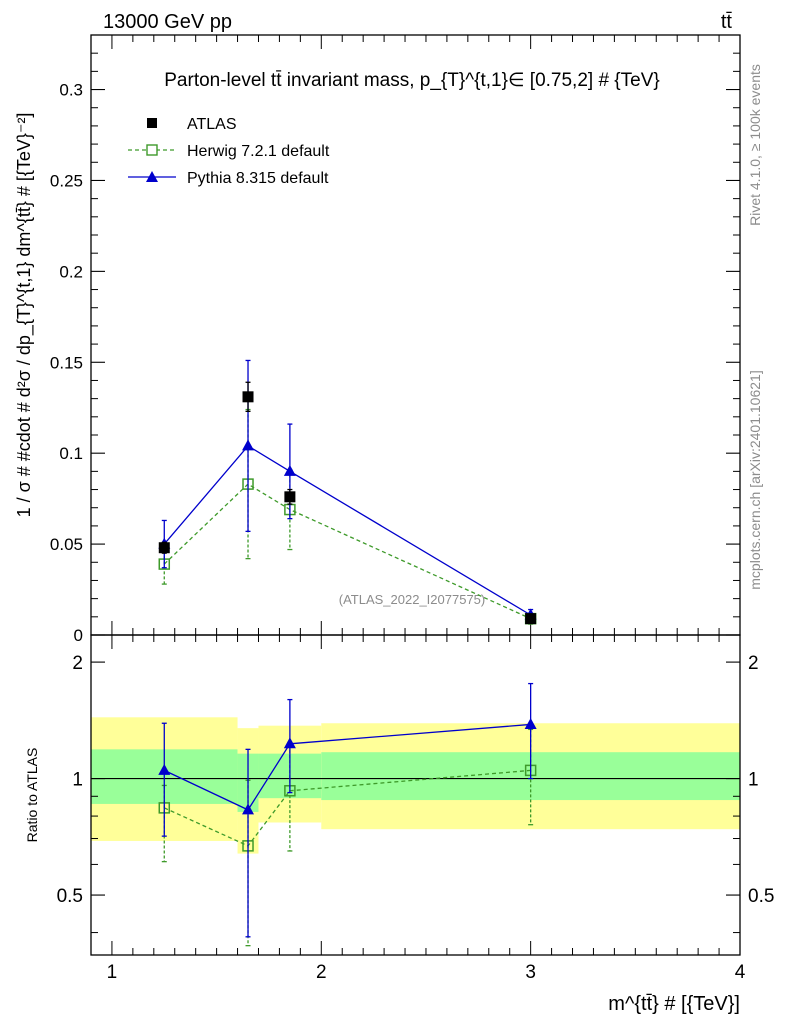 The image size is (786, 1024). I want to click on ratio-pythia-line, so click(347, 767).